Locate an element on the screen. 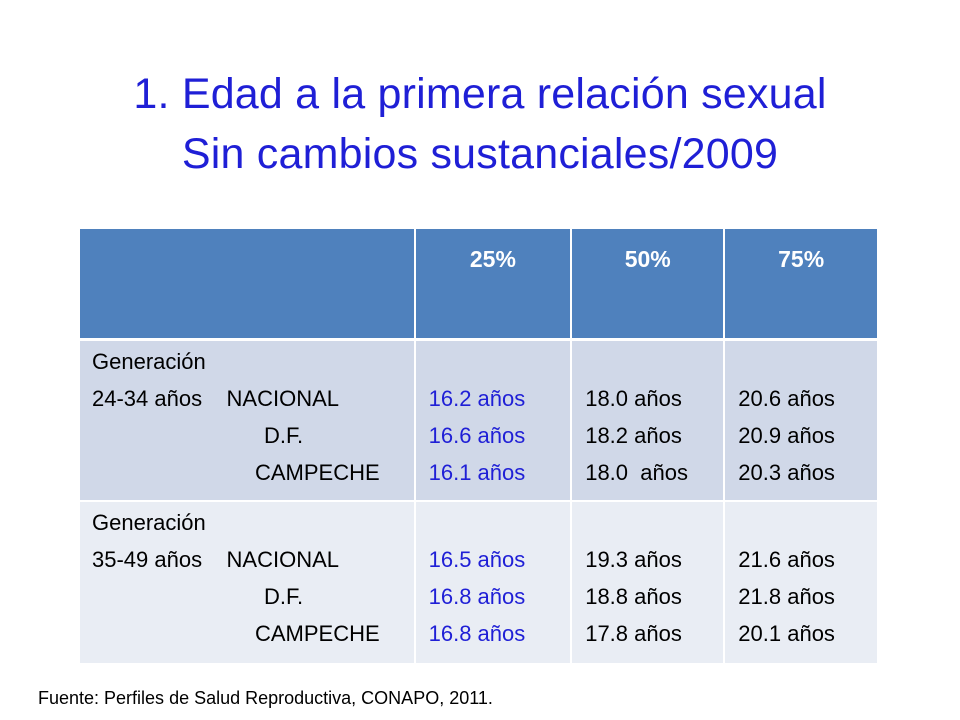  age-range-line: 35-49 años NACIONAL is located at coordinates (253, 559).